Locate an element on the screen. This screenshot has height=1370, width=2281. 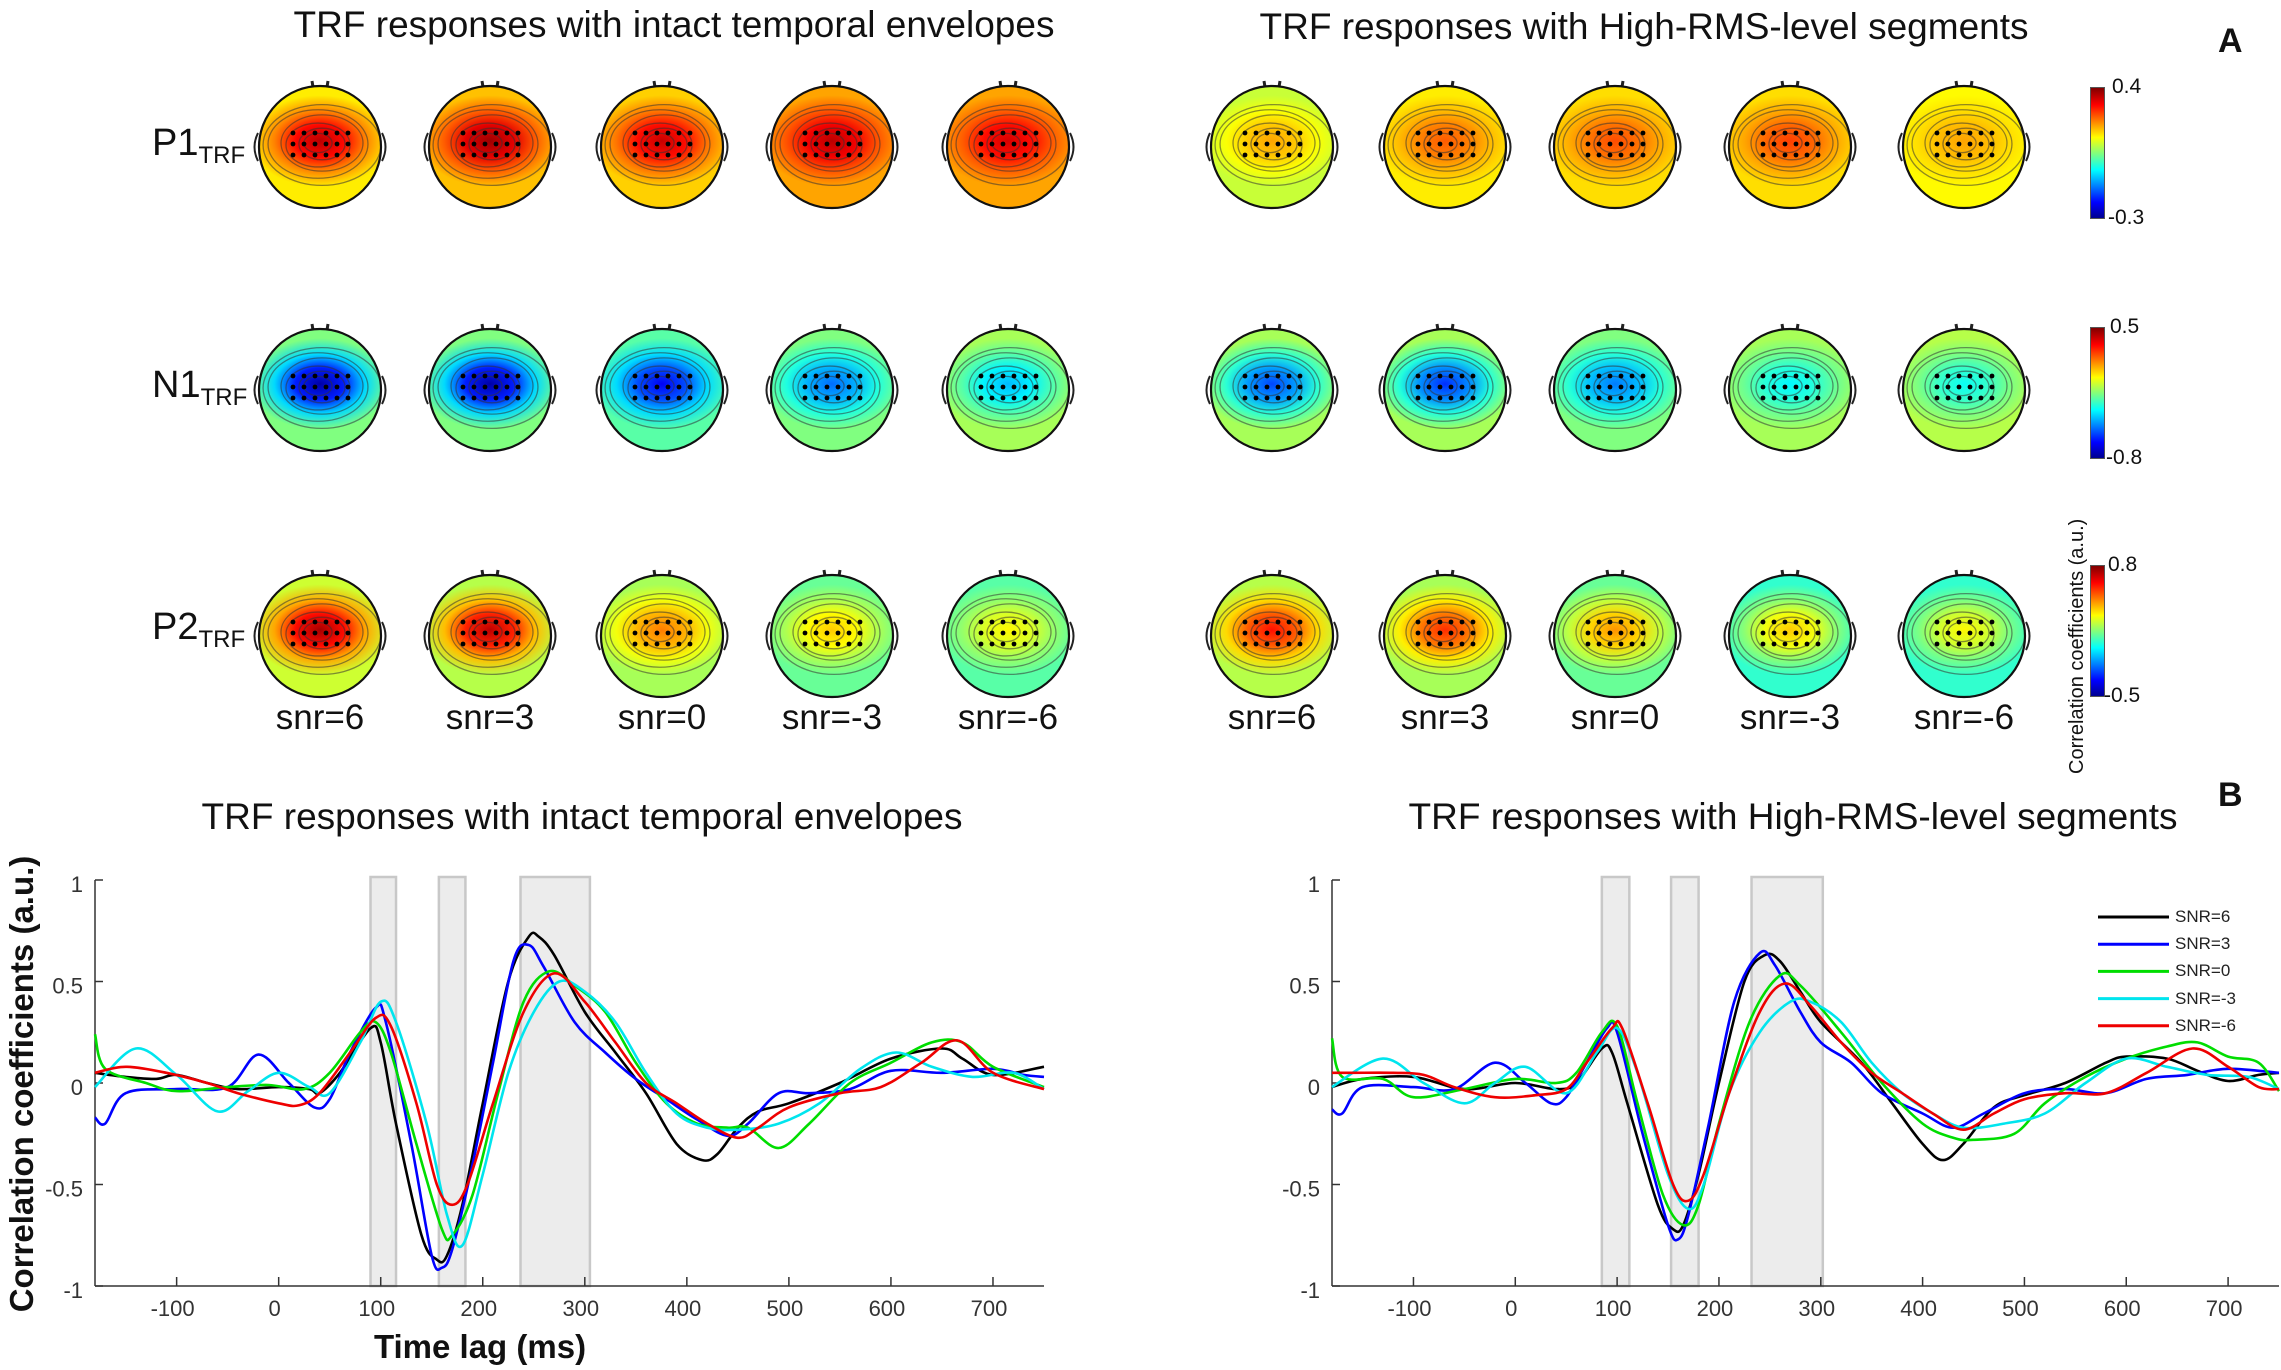
condition-label: snr=3 is located at coordinates (490, 717).